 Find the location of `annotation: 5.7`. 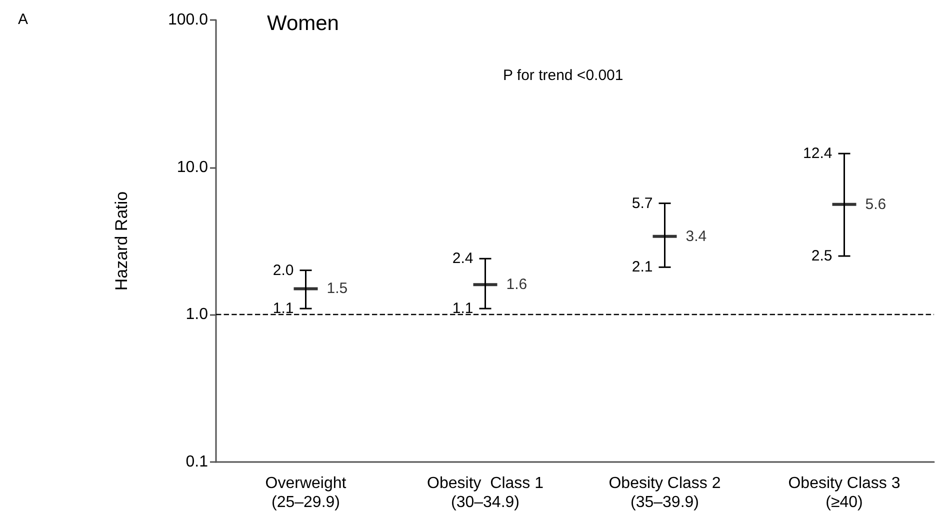

annotation: 5.7 is located at coordinates (642, 203).